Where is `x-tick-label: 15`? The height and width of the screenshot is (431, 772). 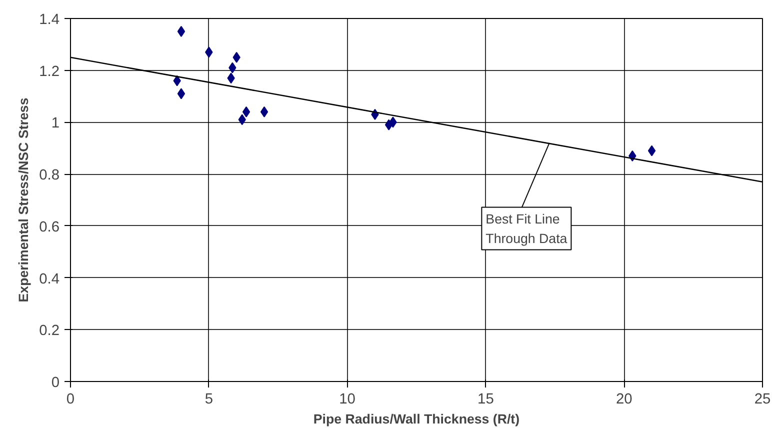
x-tick-label: 15 is located at coordinates (486, 400).